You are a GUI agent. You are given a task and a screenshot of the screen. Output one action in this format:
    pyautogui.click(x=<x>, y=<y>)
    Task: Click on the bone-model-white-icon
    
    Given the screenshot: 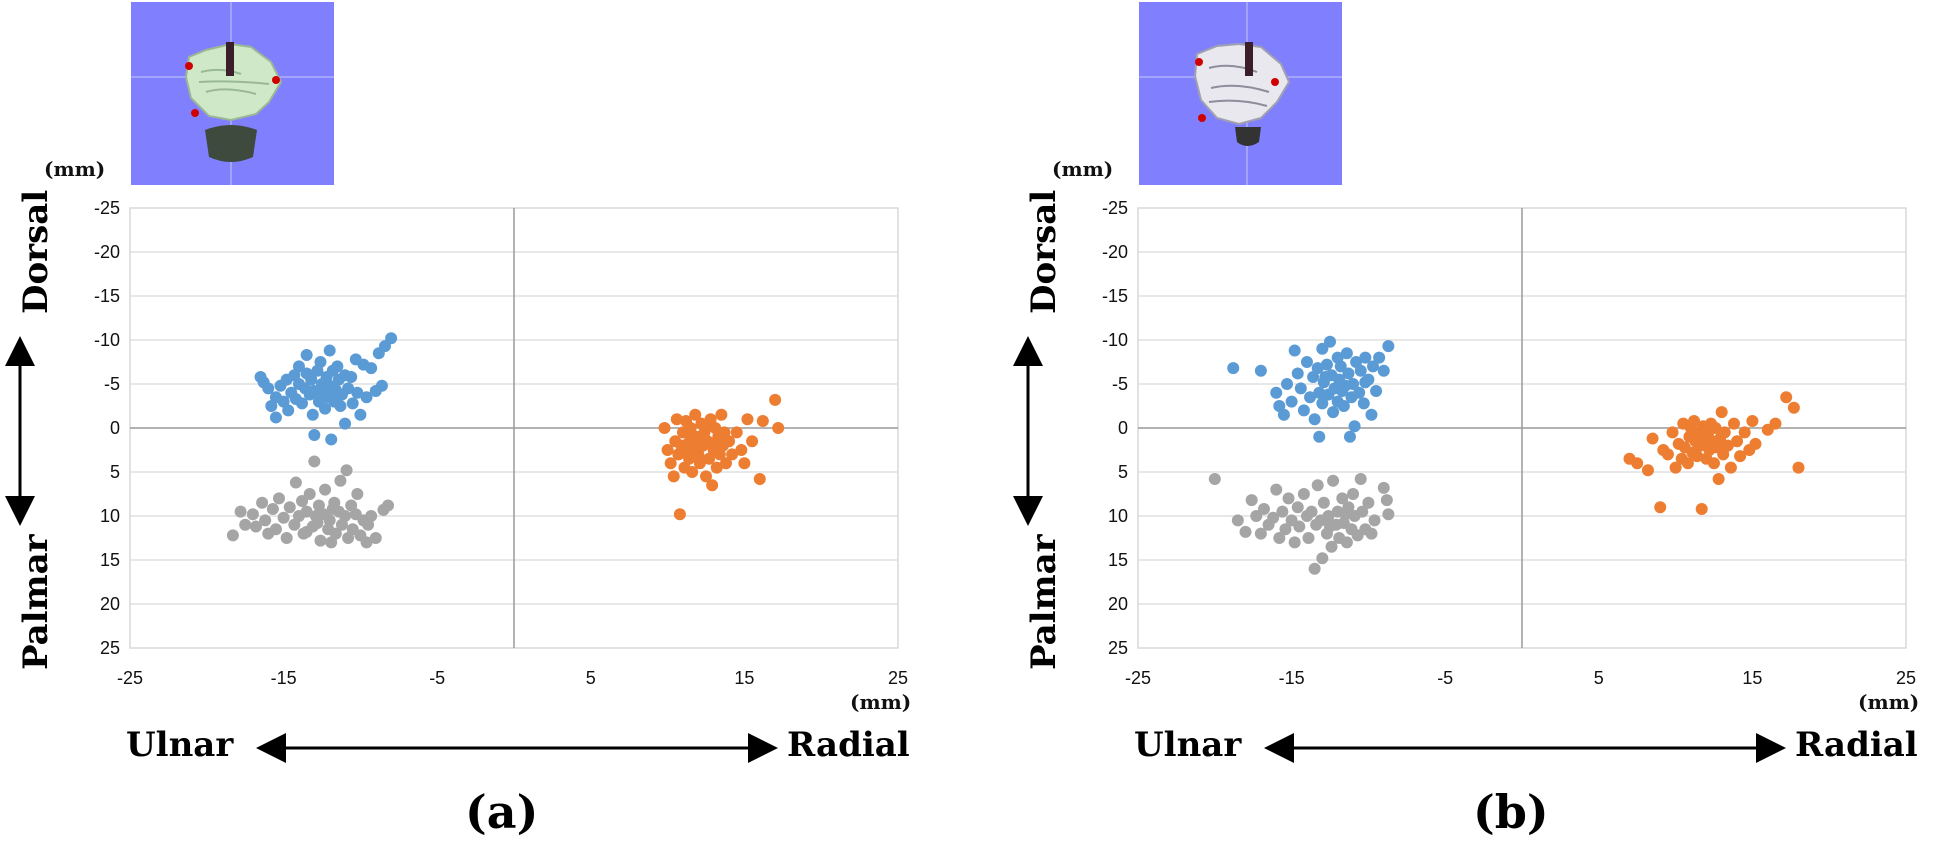 What is the action you would take?
    pyautogui.click(x=1240, y=93)
    